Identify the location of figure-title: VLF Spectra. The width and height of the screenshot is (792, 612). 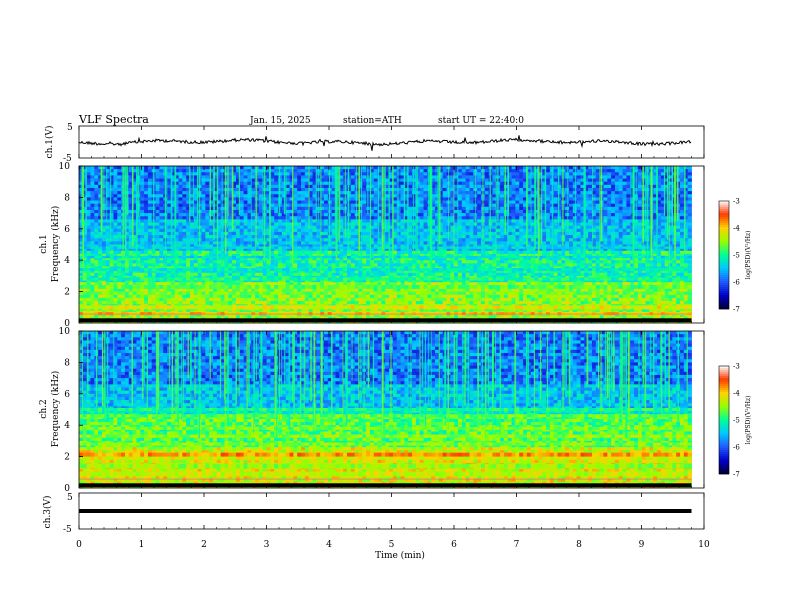
(113, 119).